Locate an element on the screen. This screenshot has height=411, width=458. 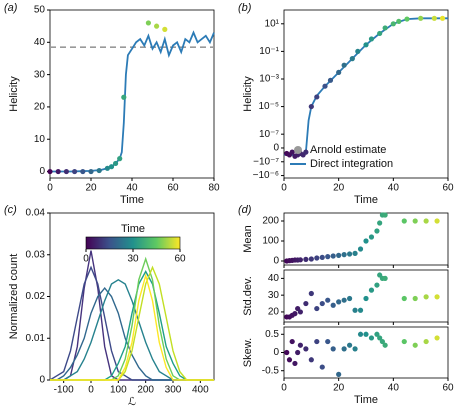
x-tick-label: 400 is located at coordinates (200, 390).